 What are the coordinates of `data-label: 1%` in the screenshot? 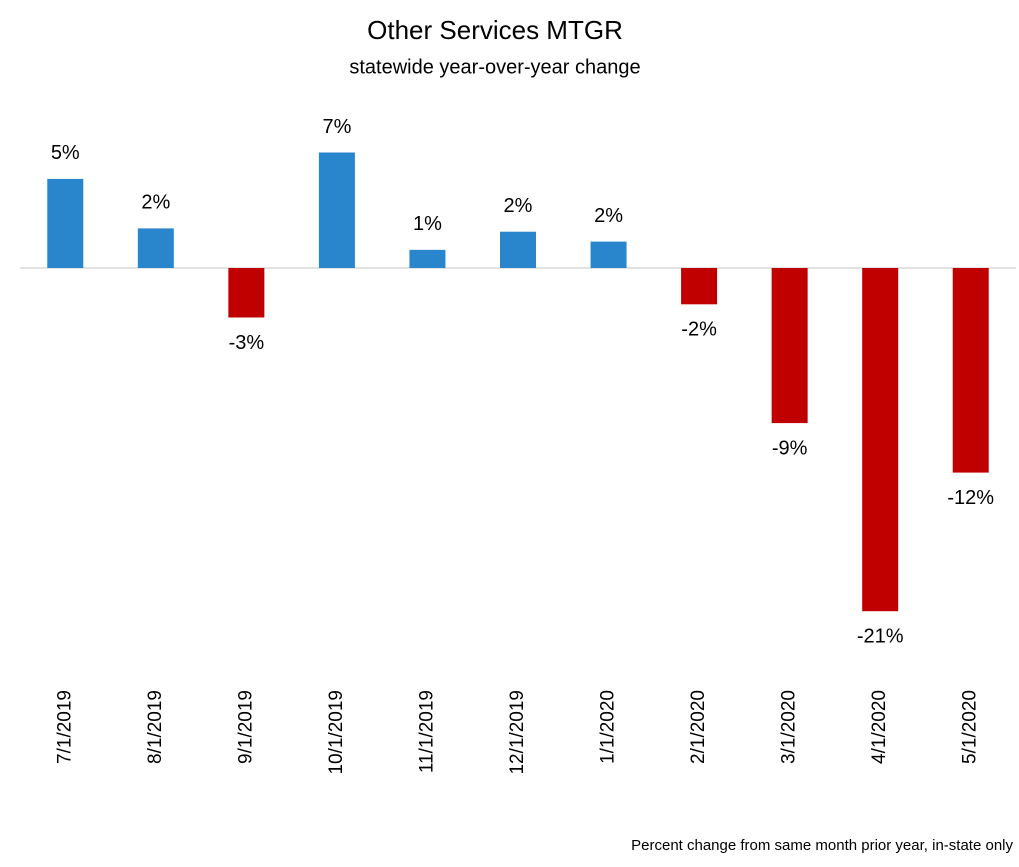 It's located at (427, 224).